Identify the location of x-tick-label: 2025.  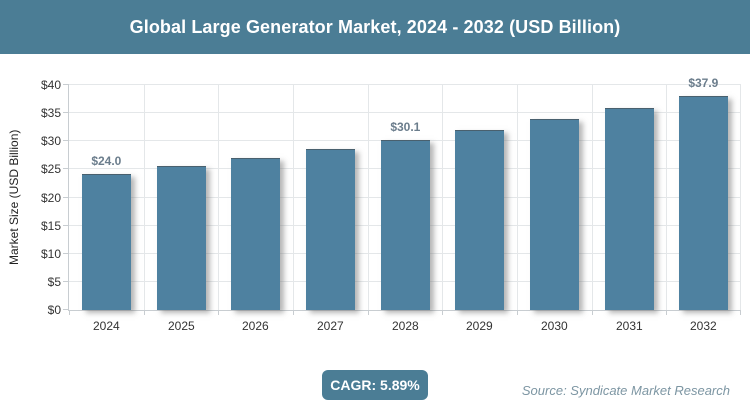
(181, 326).